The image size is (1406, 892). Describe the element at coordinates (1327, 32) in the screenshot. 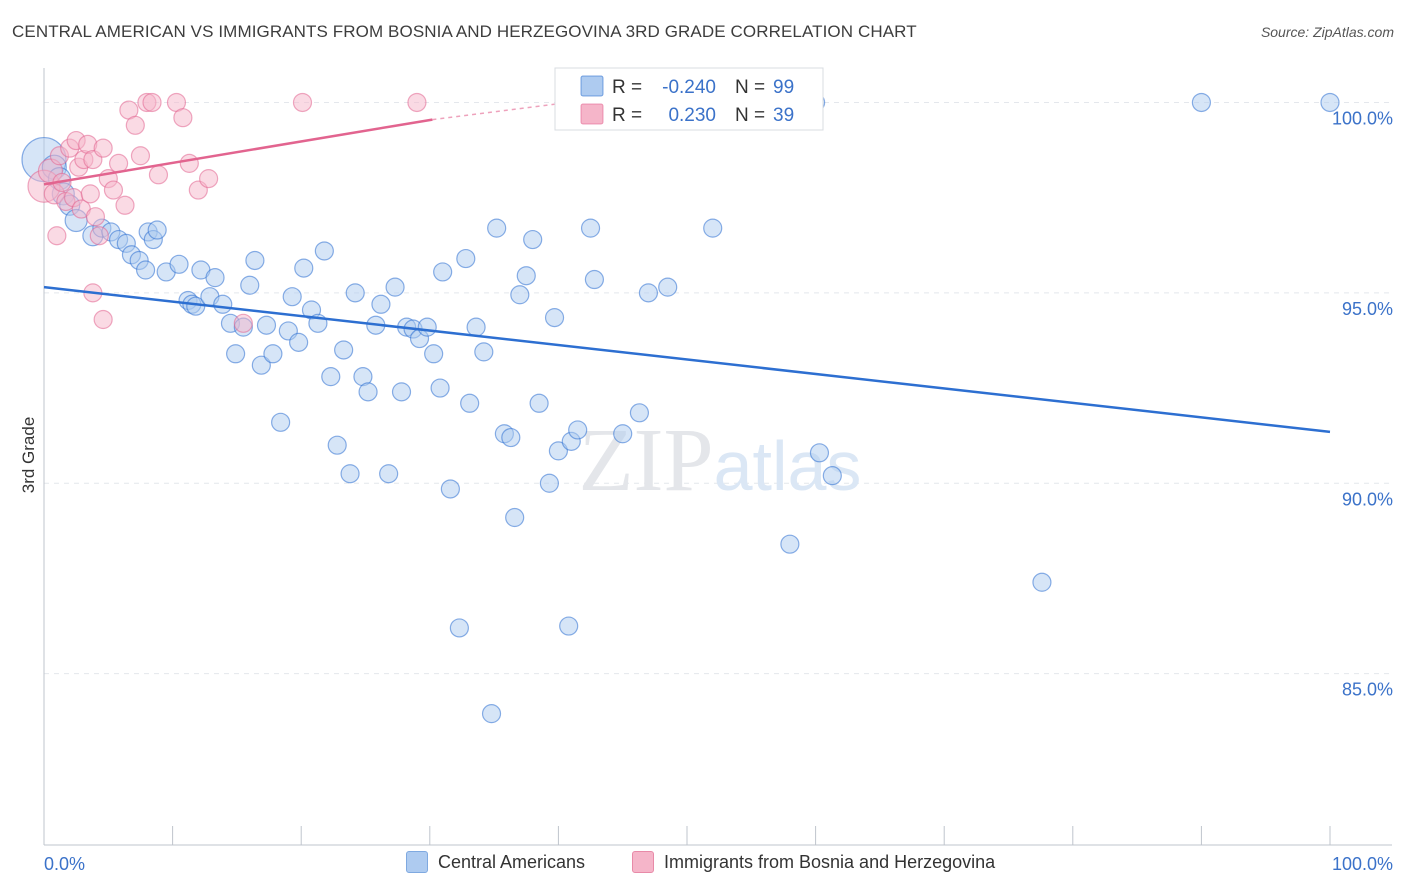

I see `chart-source: Source: ZipAtlas.com` at that location.